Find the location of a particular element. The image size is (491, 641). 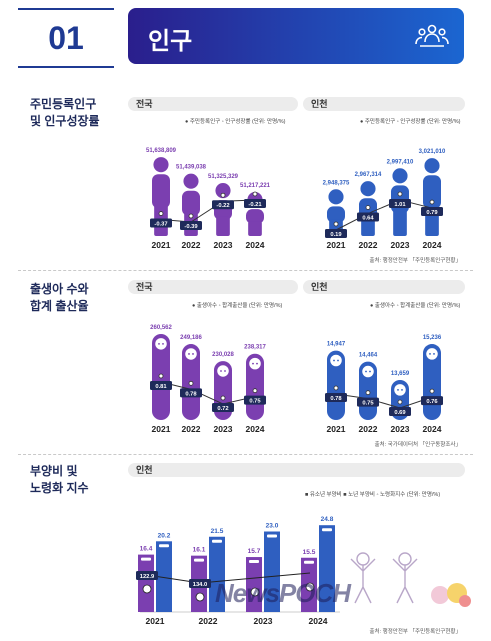

line-label: 0.79 is located at coordinates (432, 213).